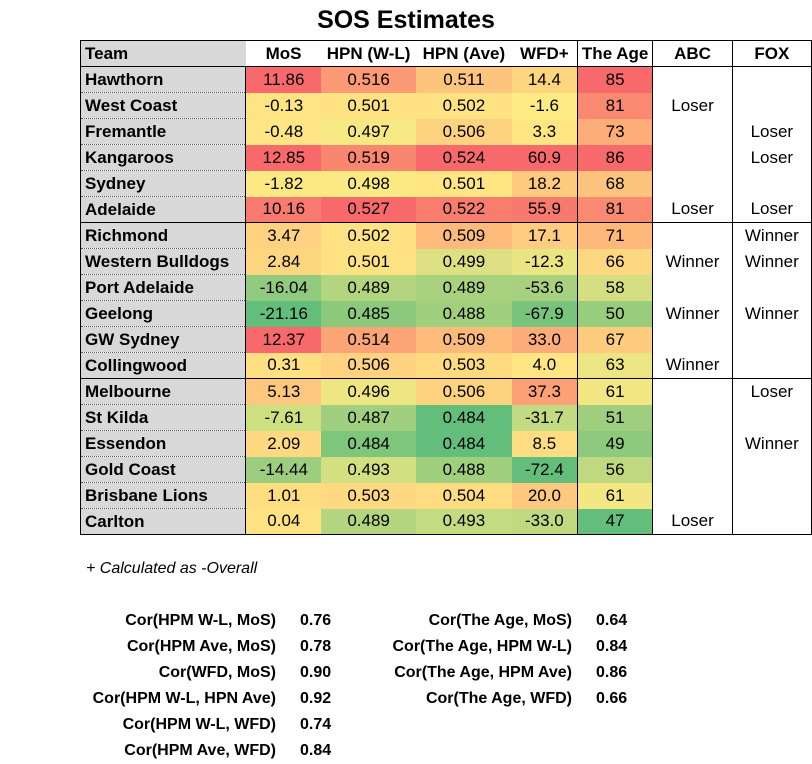  What do you see at coordinates (772, 53) in the screenshot?
I see `column-header-fox: FOX` at bounding box center [772, 53].